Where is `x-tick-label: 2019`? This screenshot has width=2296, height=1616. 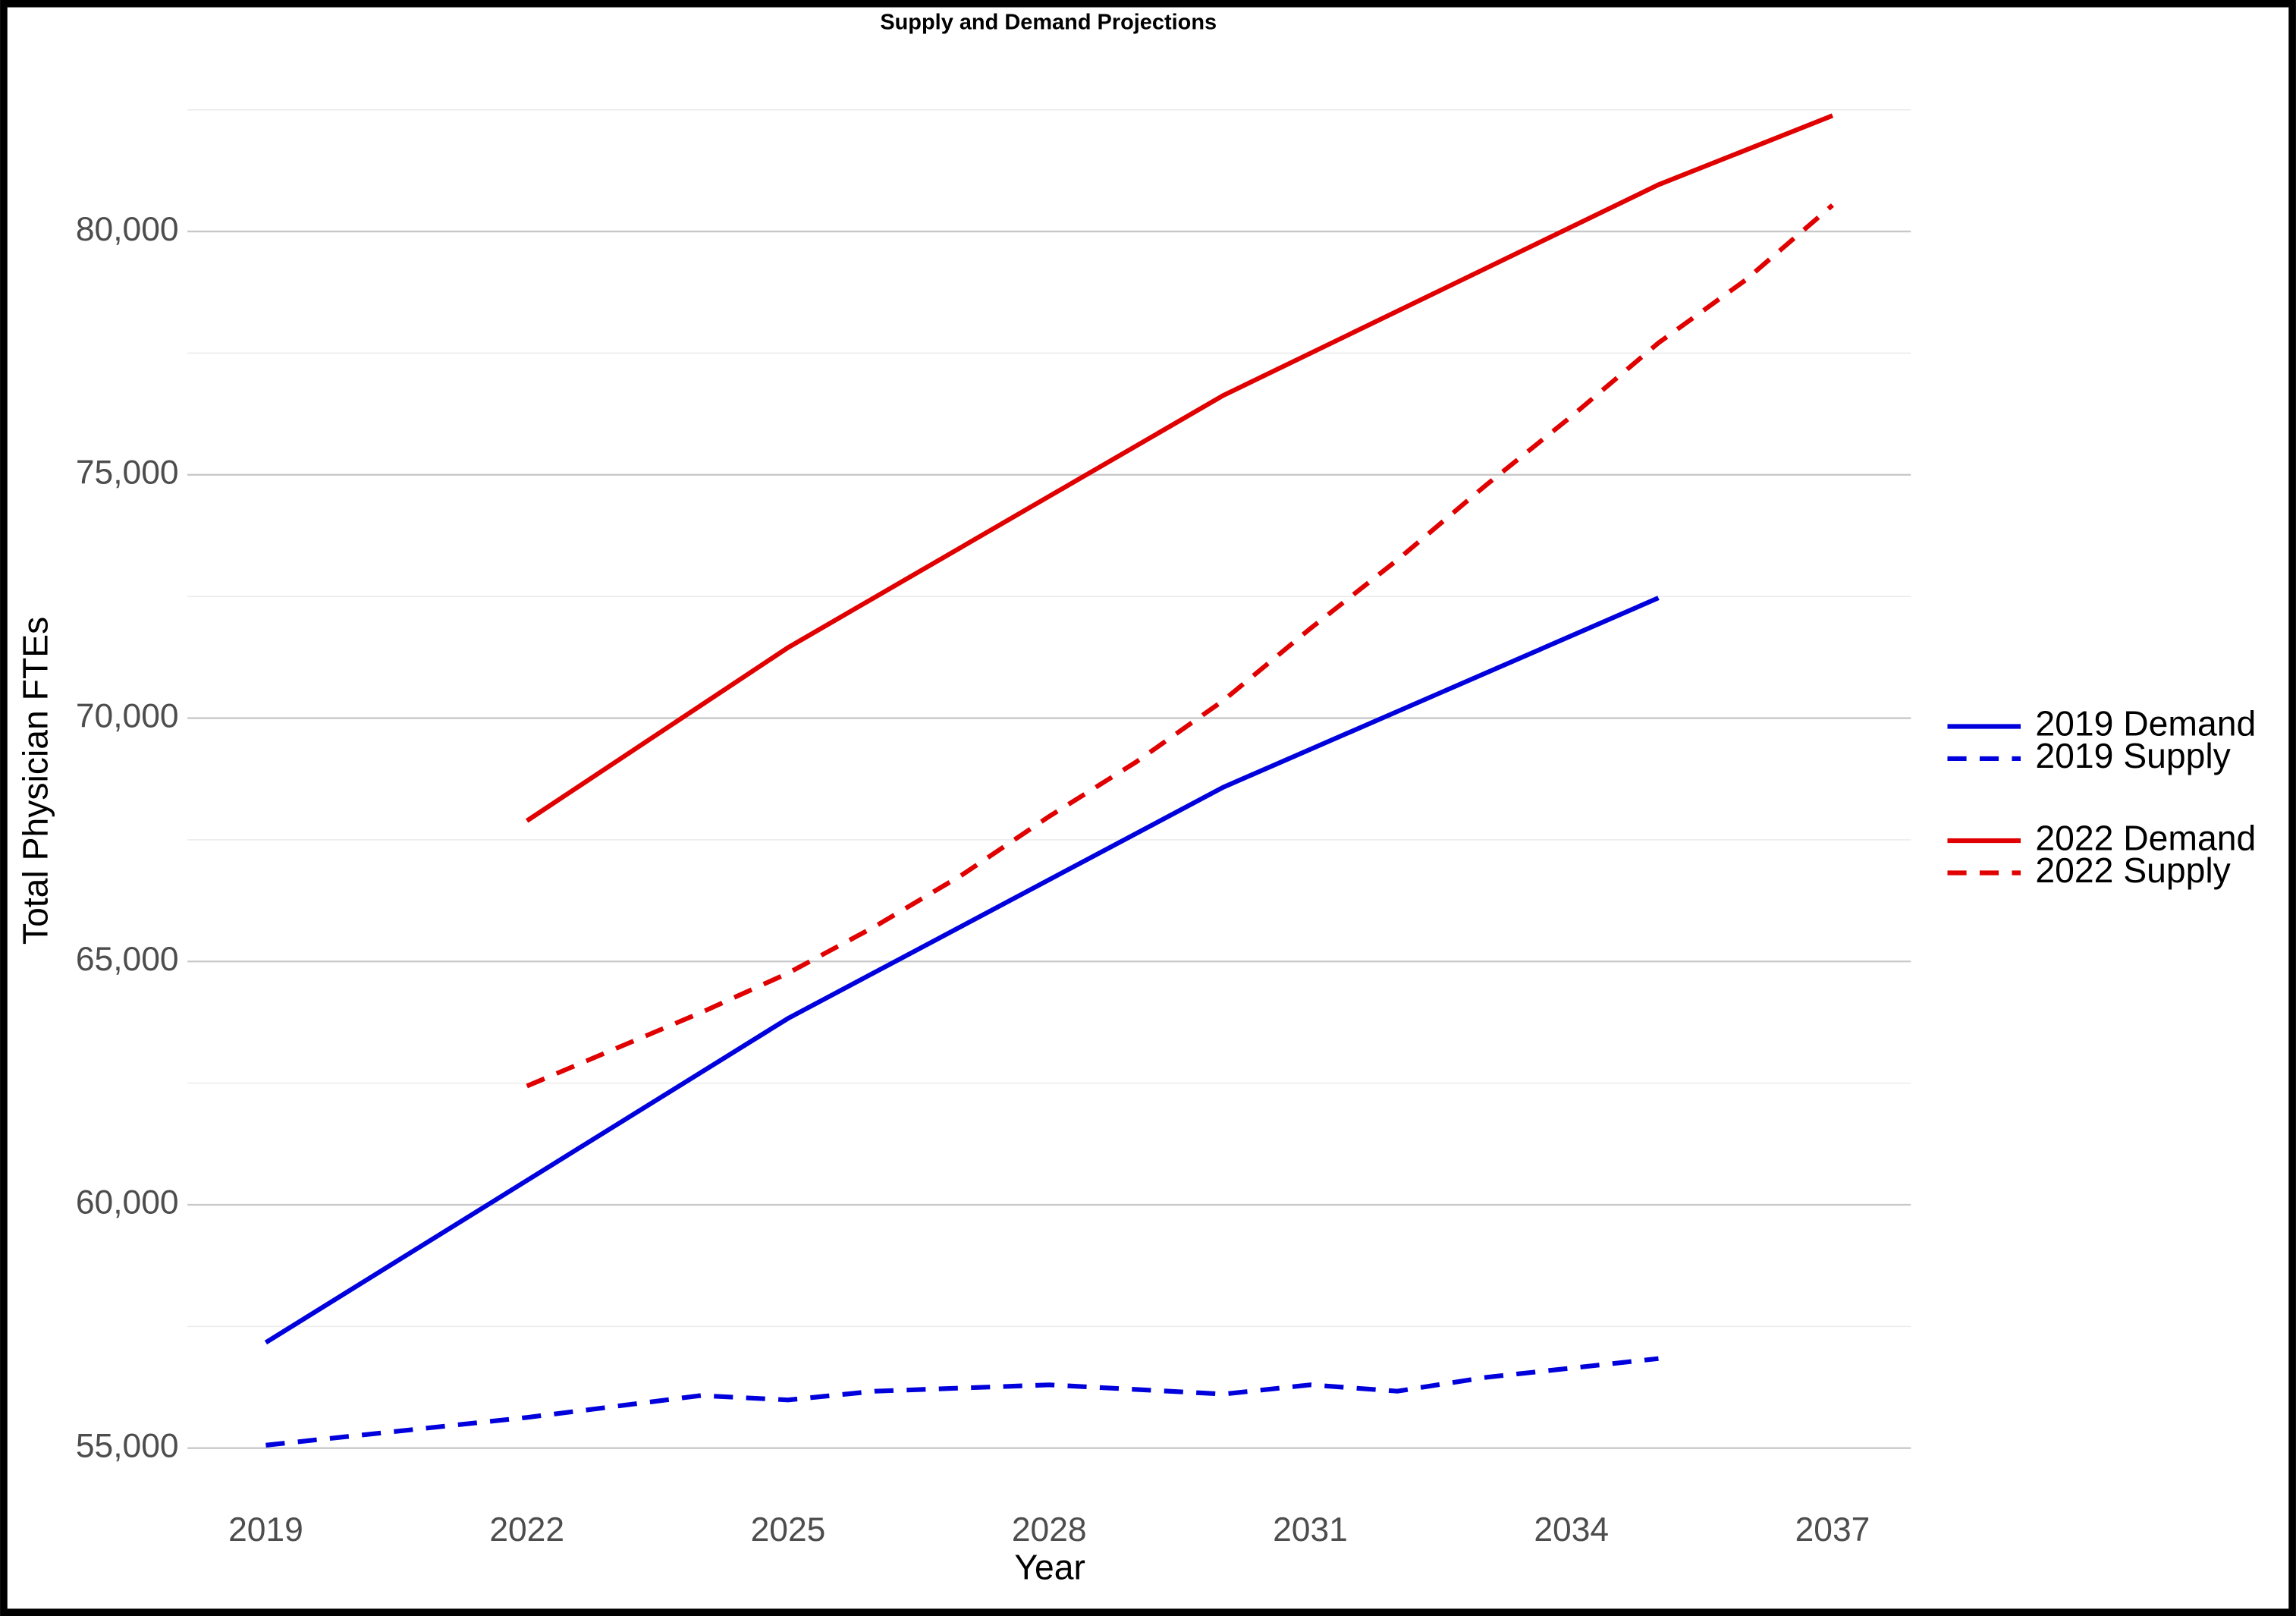
x-tick-label: 2019 is located at coordinates (265, 1529).